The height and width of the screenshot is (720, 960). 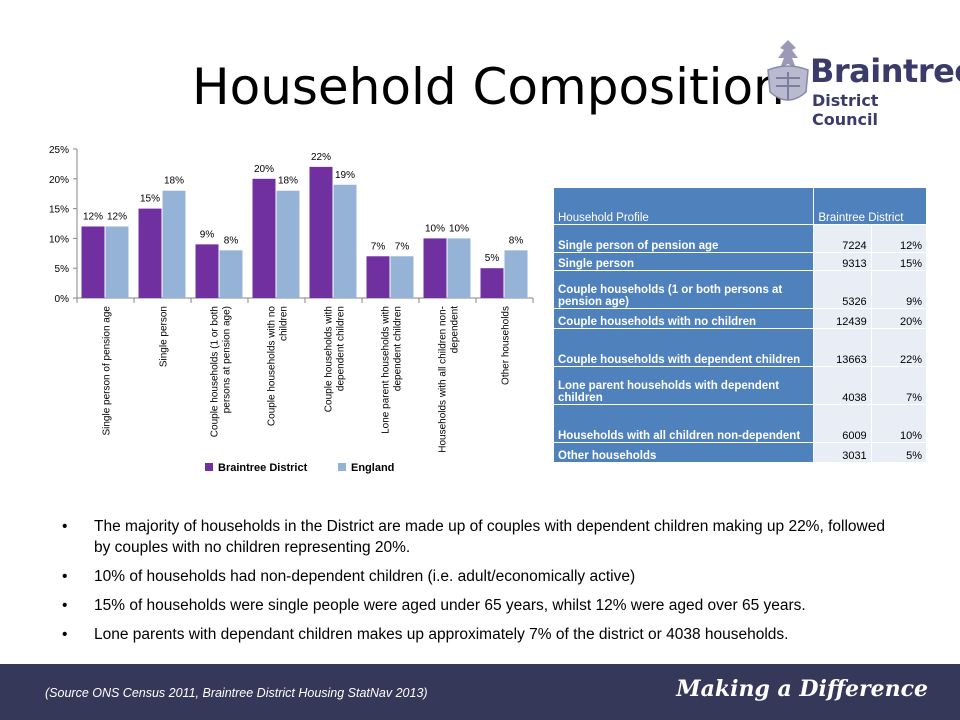 What do you see at coordinates (329, 359) in the screenshot?
I see `x-category-label: Couple households with` at bounding box center [329, 359].